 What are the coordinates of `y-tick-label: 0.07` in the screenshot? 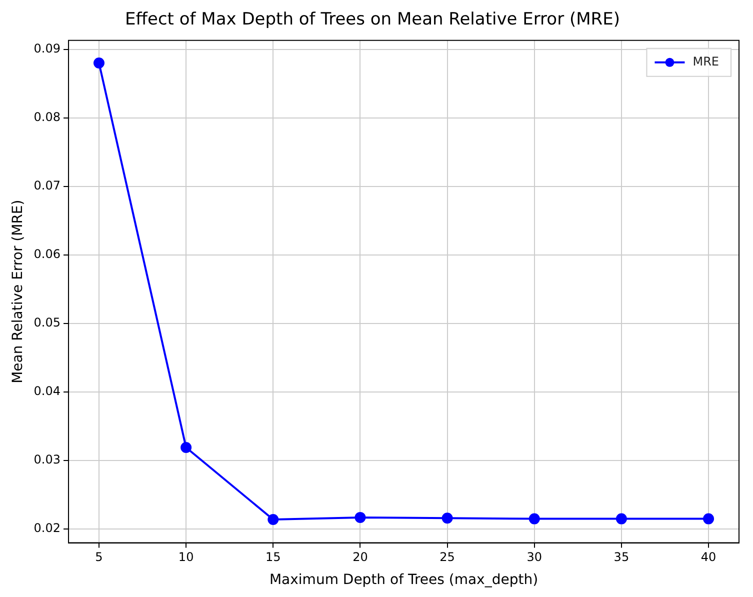 It's located at (47, 185).